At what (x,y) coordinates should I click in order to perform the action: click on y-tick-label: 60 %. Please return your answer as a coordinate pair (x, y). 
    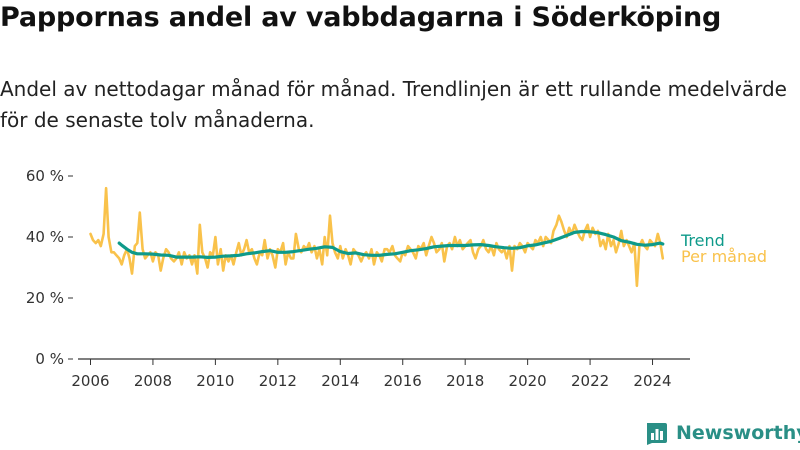
    Looking at the image, I should click on (45, 176).